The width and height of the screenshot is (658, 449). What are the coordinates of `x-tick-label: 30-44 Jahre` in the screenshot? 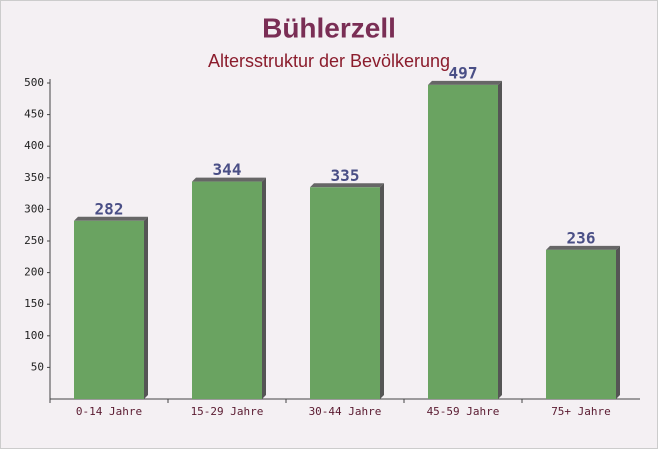 It's located at (345, 411).